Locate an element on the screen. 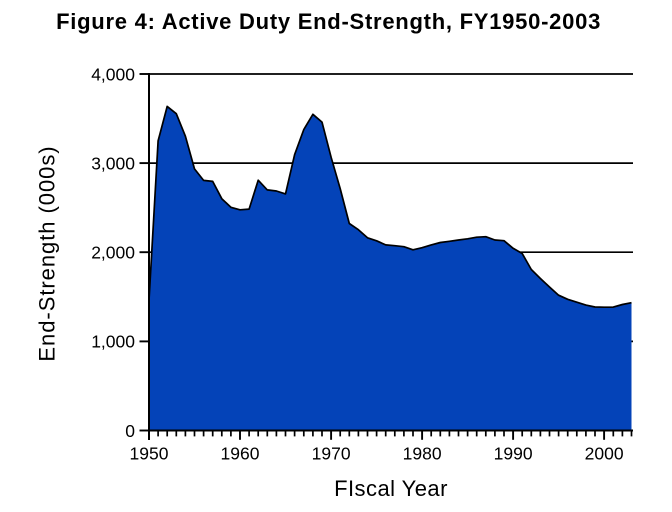 Image resolution: width=672 pixels, height=512 pixels. svg-text: End-Strength (000s) is located at coordinates (46, 253).